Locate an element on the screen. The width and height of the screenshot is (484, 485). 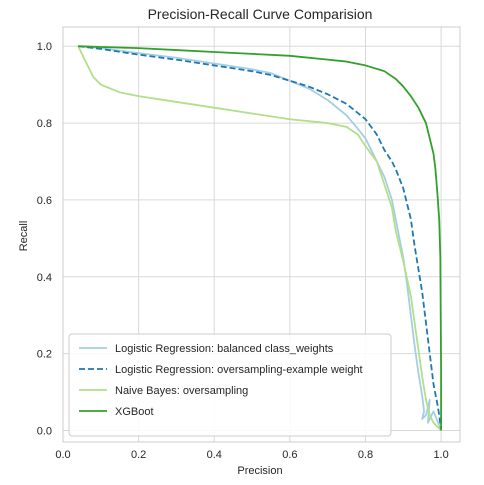
x-tick-label: 0.2 is located at coordinates (138, 455).